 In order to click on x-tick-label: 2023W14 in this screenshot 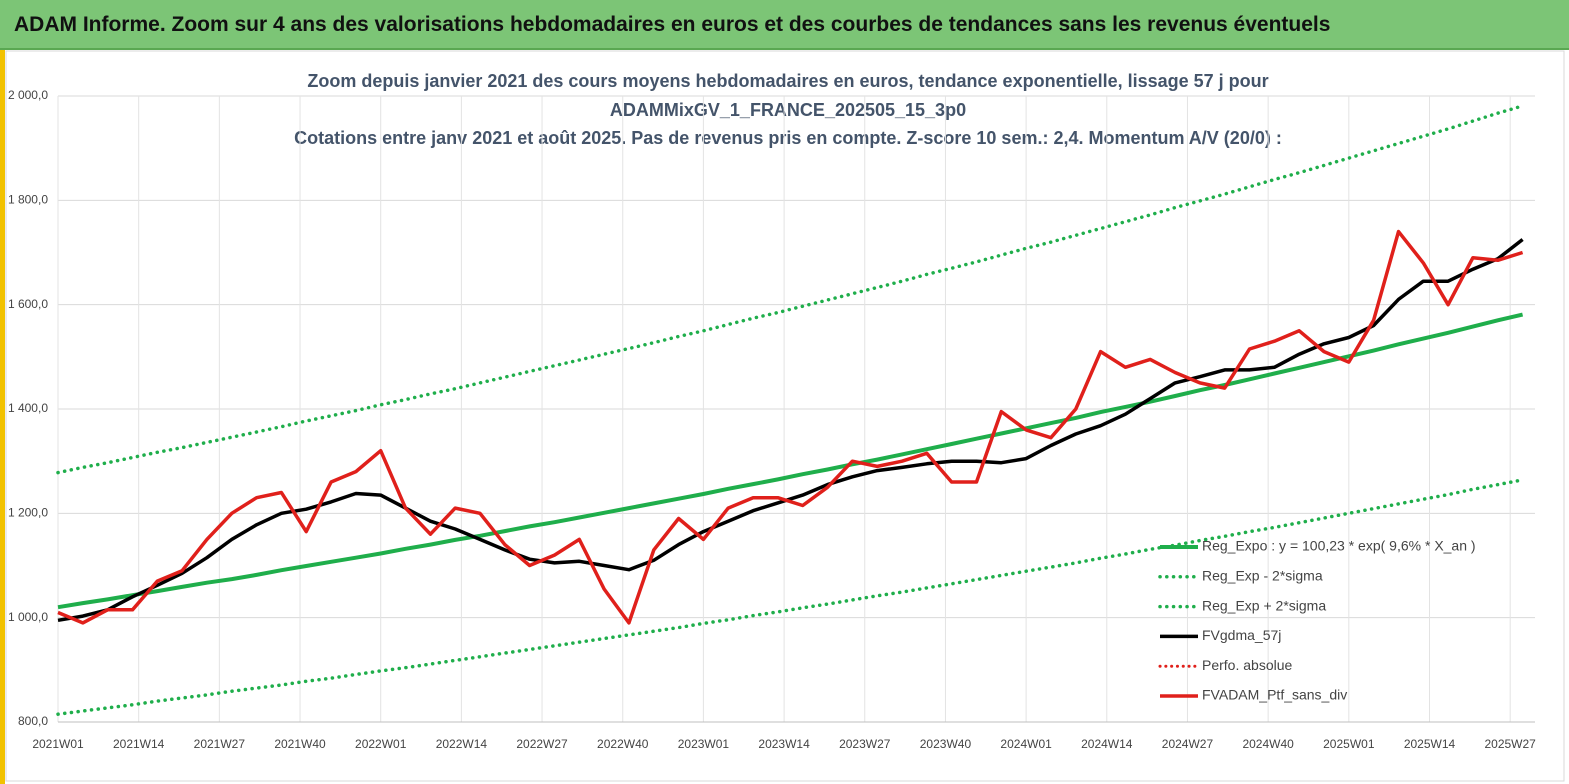, I will do `click(784, 744)`.